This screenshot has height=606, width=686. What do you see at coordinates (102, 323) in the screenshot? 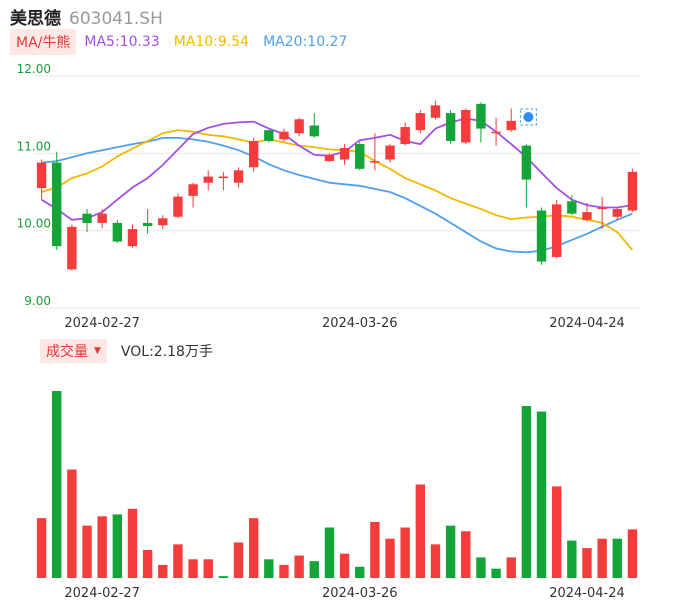
I see `date-axis-label: 2024-02-27` at bounding box center [102, 323].